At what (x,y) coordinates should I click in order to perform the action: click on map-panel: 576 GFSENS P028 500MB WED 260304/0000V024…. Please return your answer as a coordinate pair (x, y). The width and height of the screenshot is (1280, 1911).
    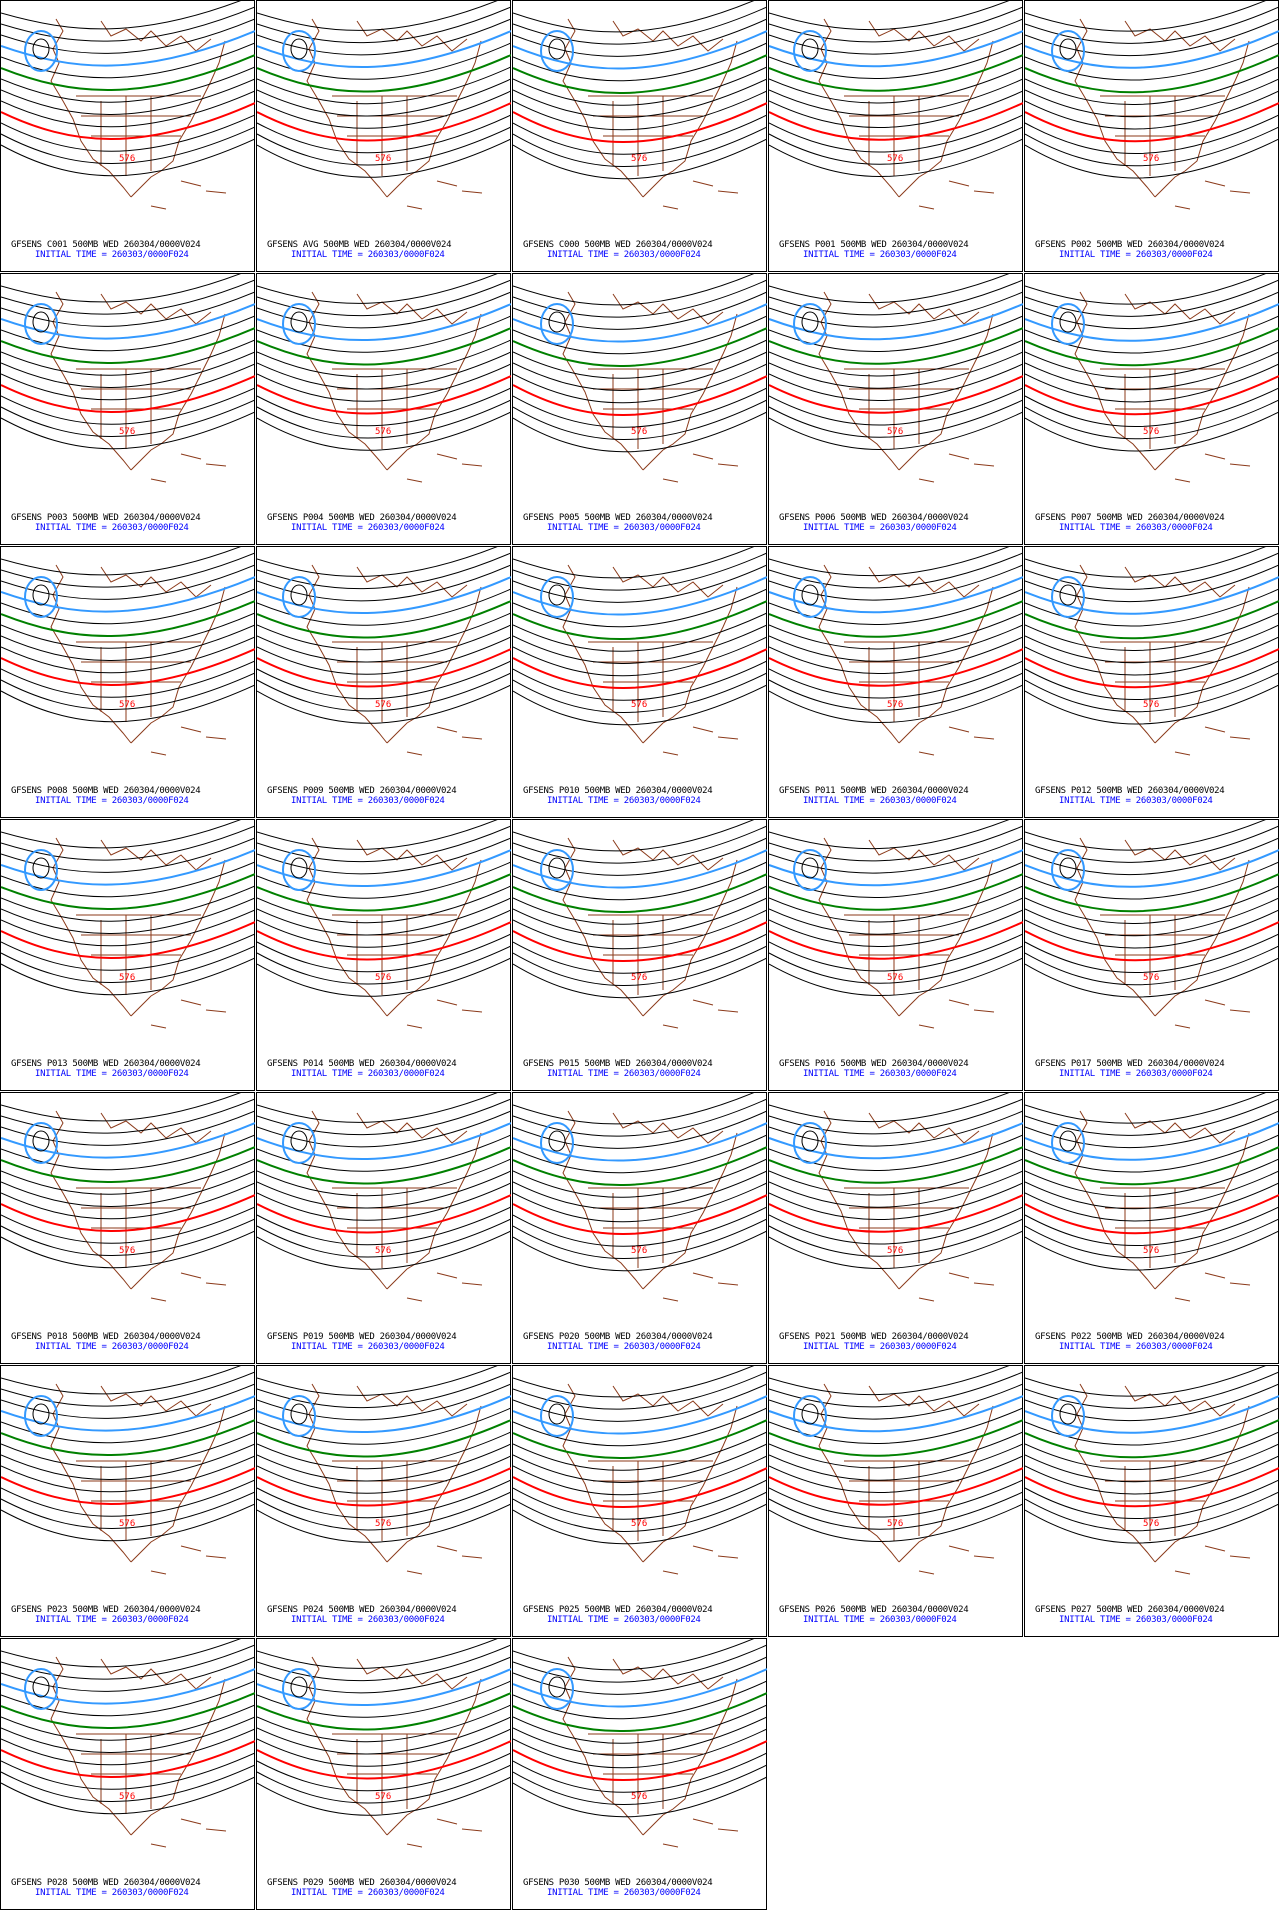
    Looking at the image, I should click on (127, 1774).